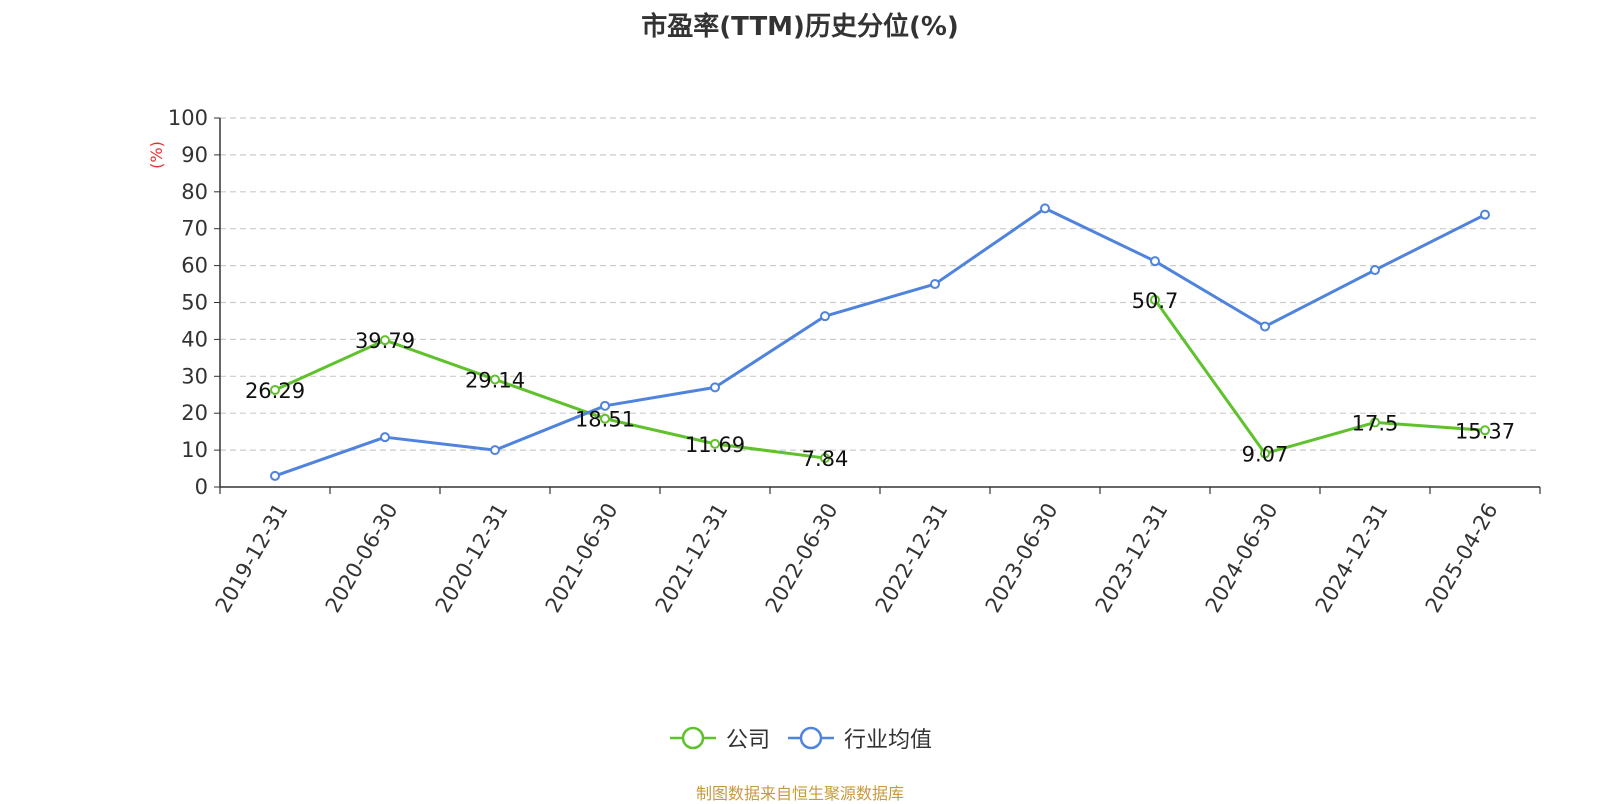  I want to click on x-tick-label: 2021-06-30, so click(582, 558).